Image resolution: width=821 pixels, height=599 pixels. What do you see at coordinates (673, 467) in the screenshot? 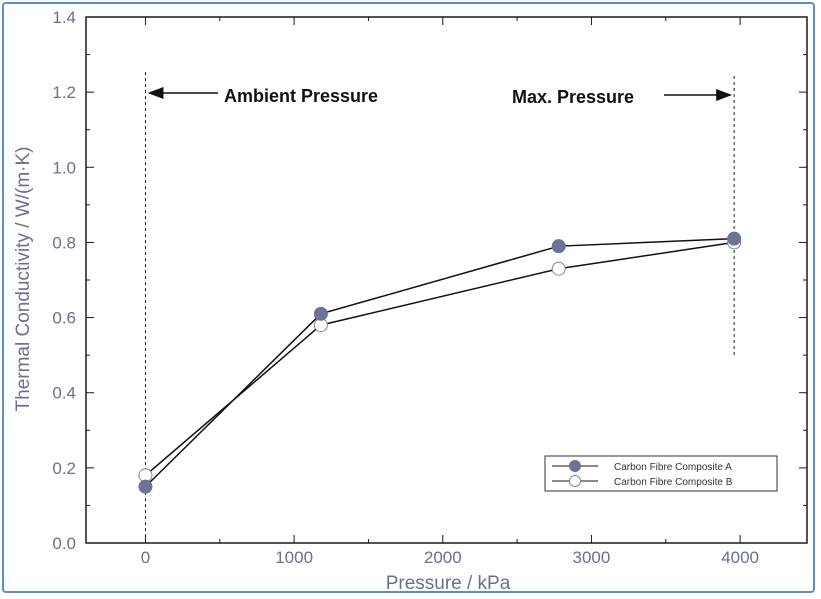
I see `legend-label-a: Carbon Fibre Composite A` at bounding box center [673, 467].